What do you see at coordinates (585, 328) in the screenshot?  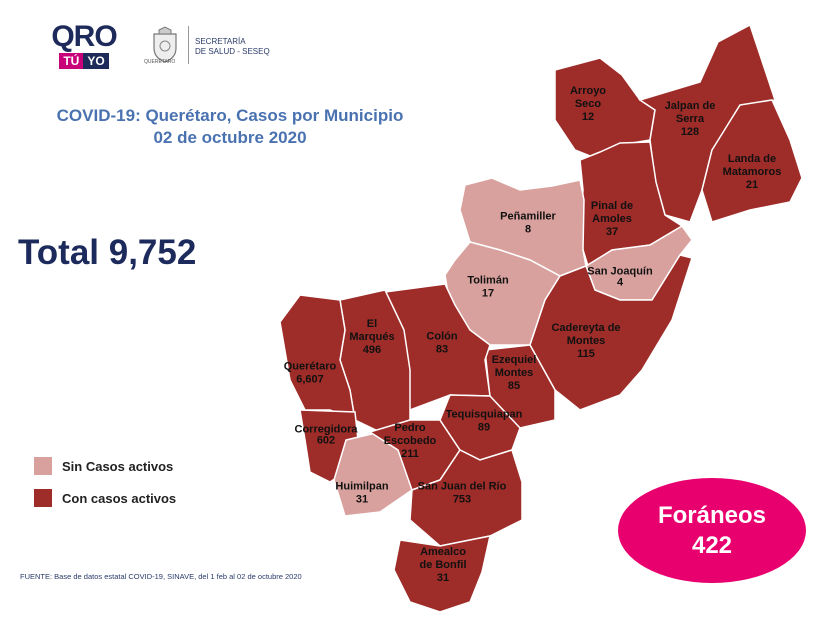 I see `municipality-name: Cadereyta de` at bounding box center [585, 328].